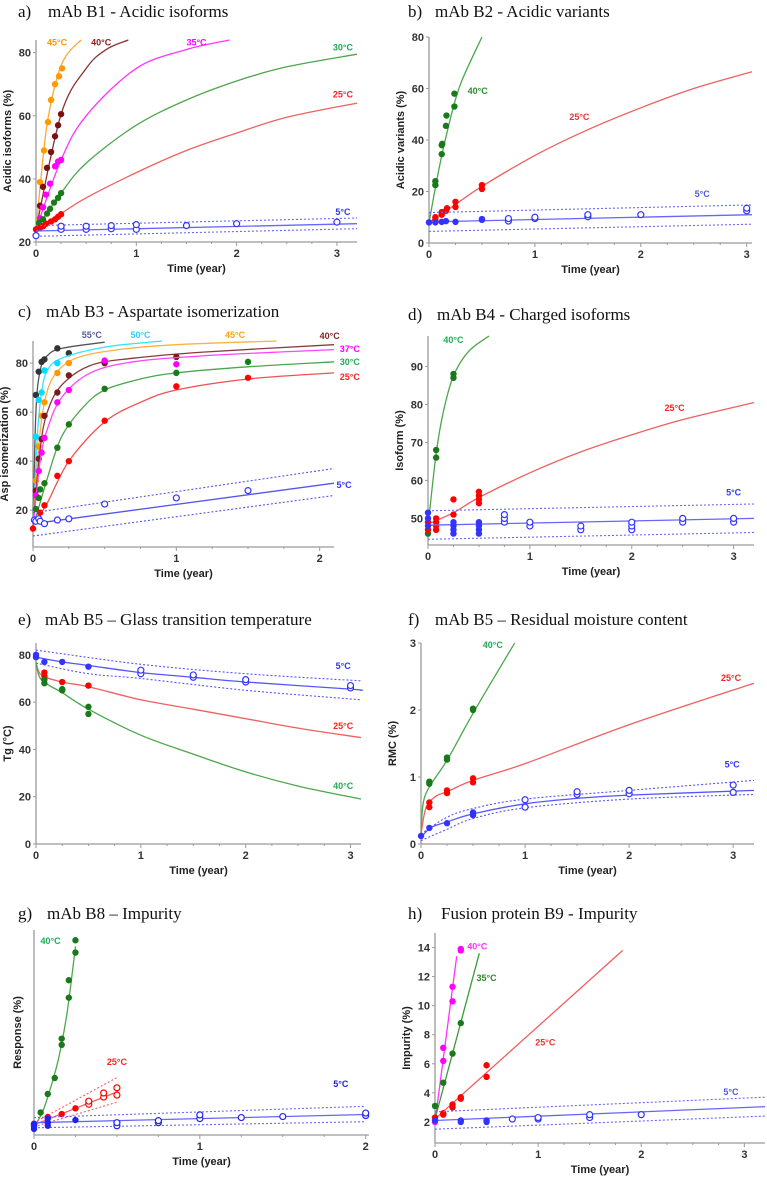 This screenshot has width=767, height=1180. Describe the element at coordinates (457, 436) in the screenshot. I see `series-40c` at that location.